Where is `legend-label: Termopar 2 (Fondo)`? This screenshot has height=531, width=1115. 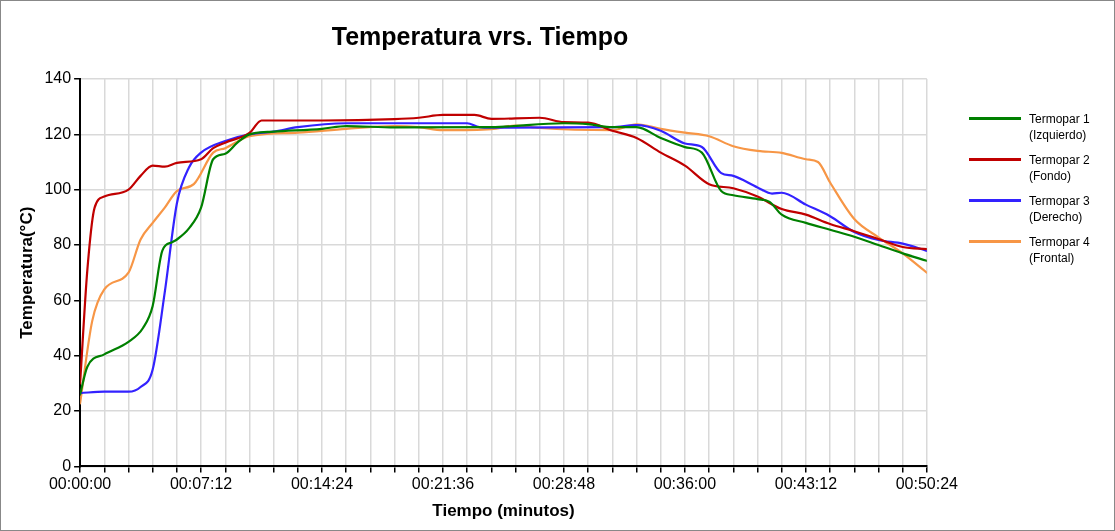
legend-label: Termopar 2 (Fondo) is located at coordinates (1060, 168).